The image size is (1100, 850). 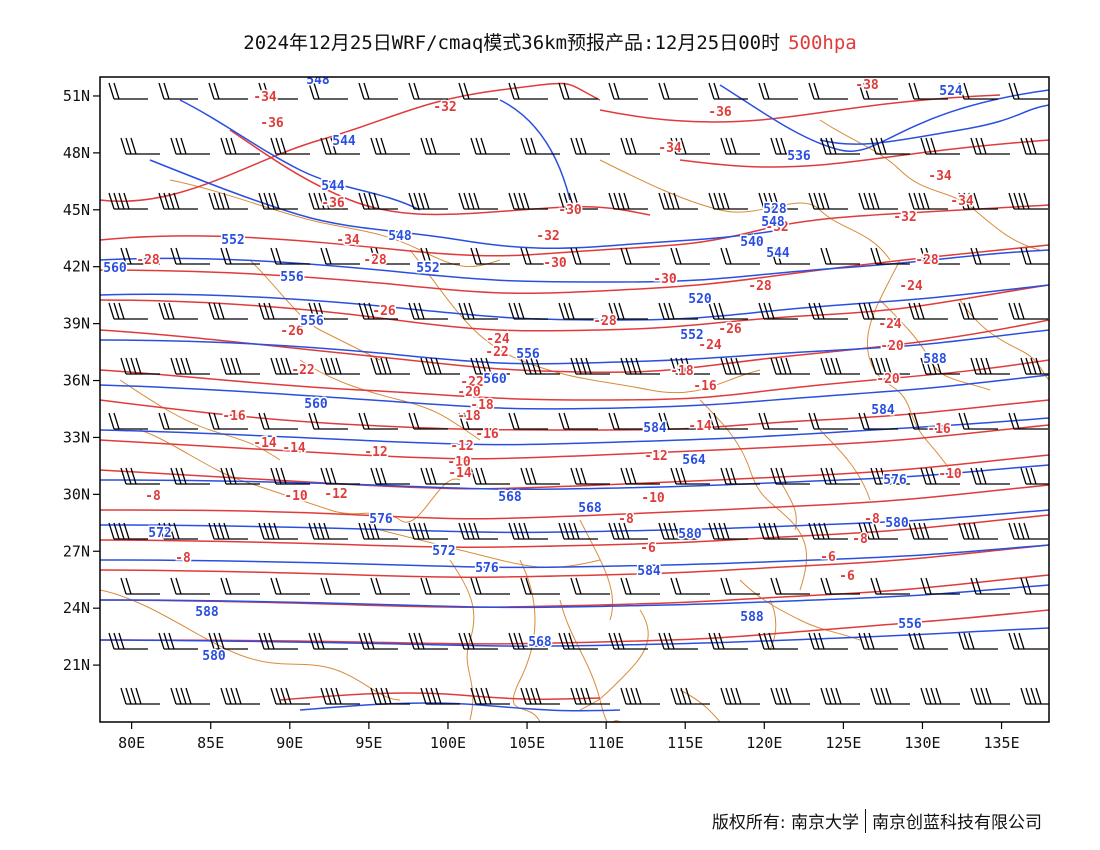 What do you see at coordinates (76, 153) in the screenshot?
I see `lat-tick-label: 48N` at bounding box center [76, 153].